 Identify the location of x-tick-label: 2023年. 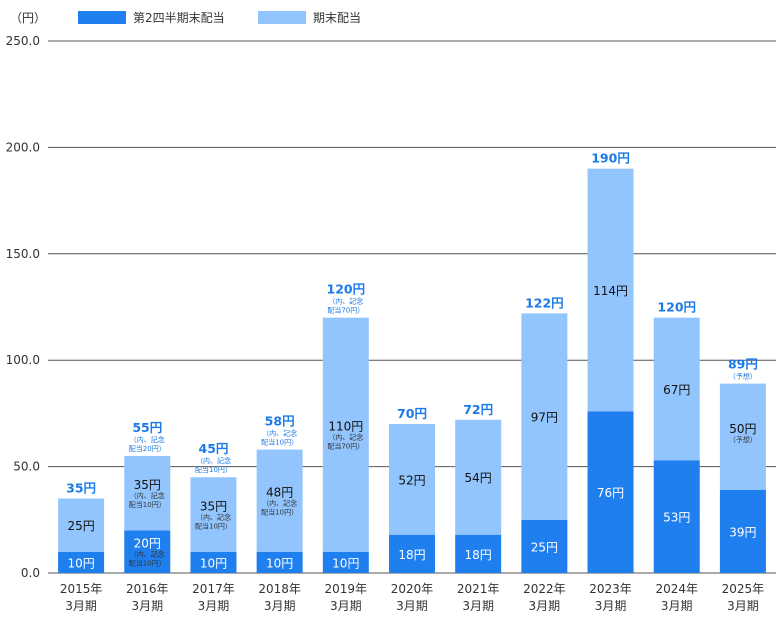
(610, 589).